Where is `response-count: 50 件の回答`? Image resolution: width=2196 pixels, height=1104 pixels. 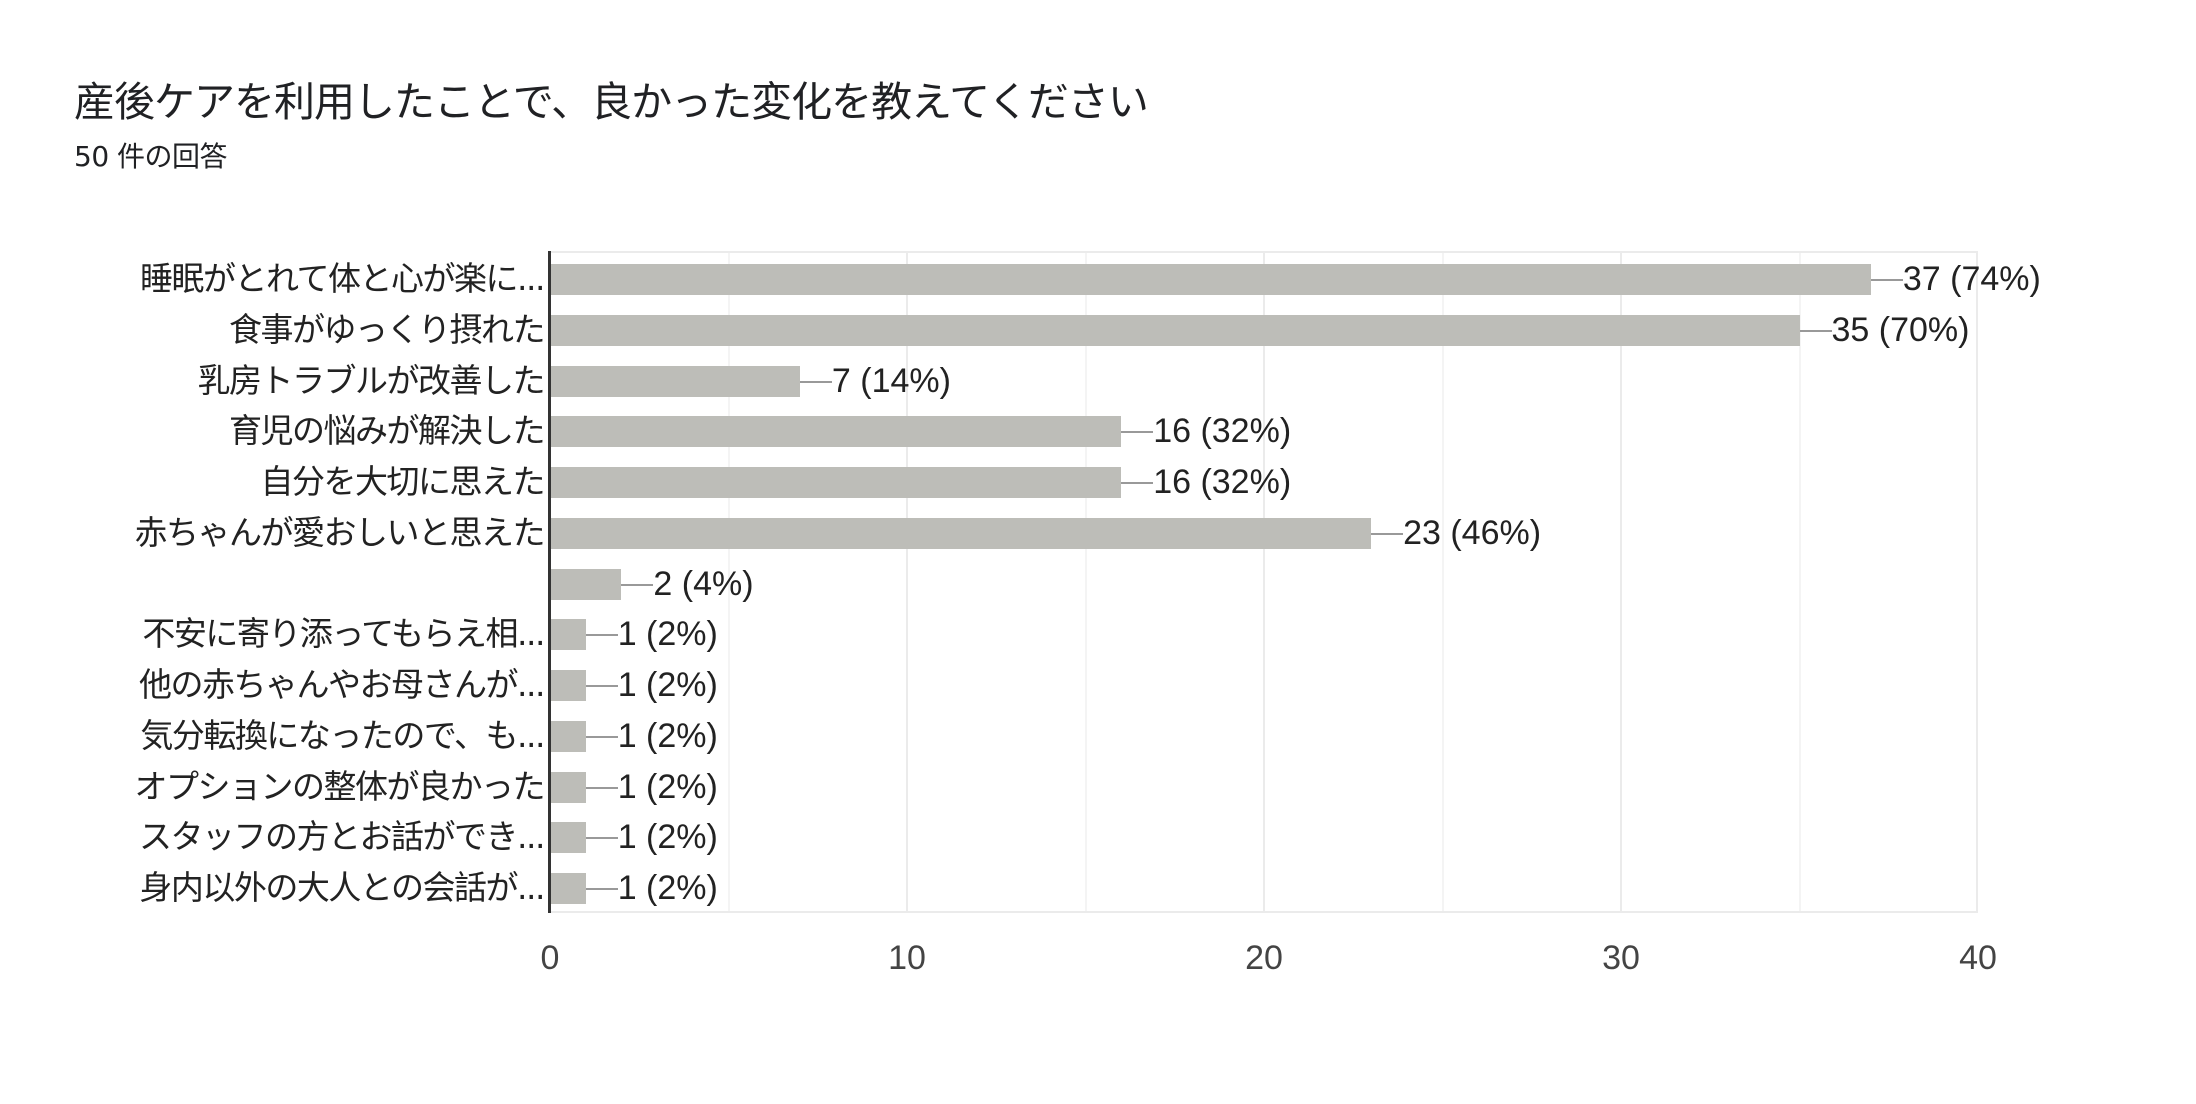 response-count: 50 件の回答 is located at coordinates (151, 156).